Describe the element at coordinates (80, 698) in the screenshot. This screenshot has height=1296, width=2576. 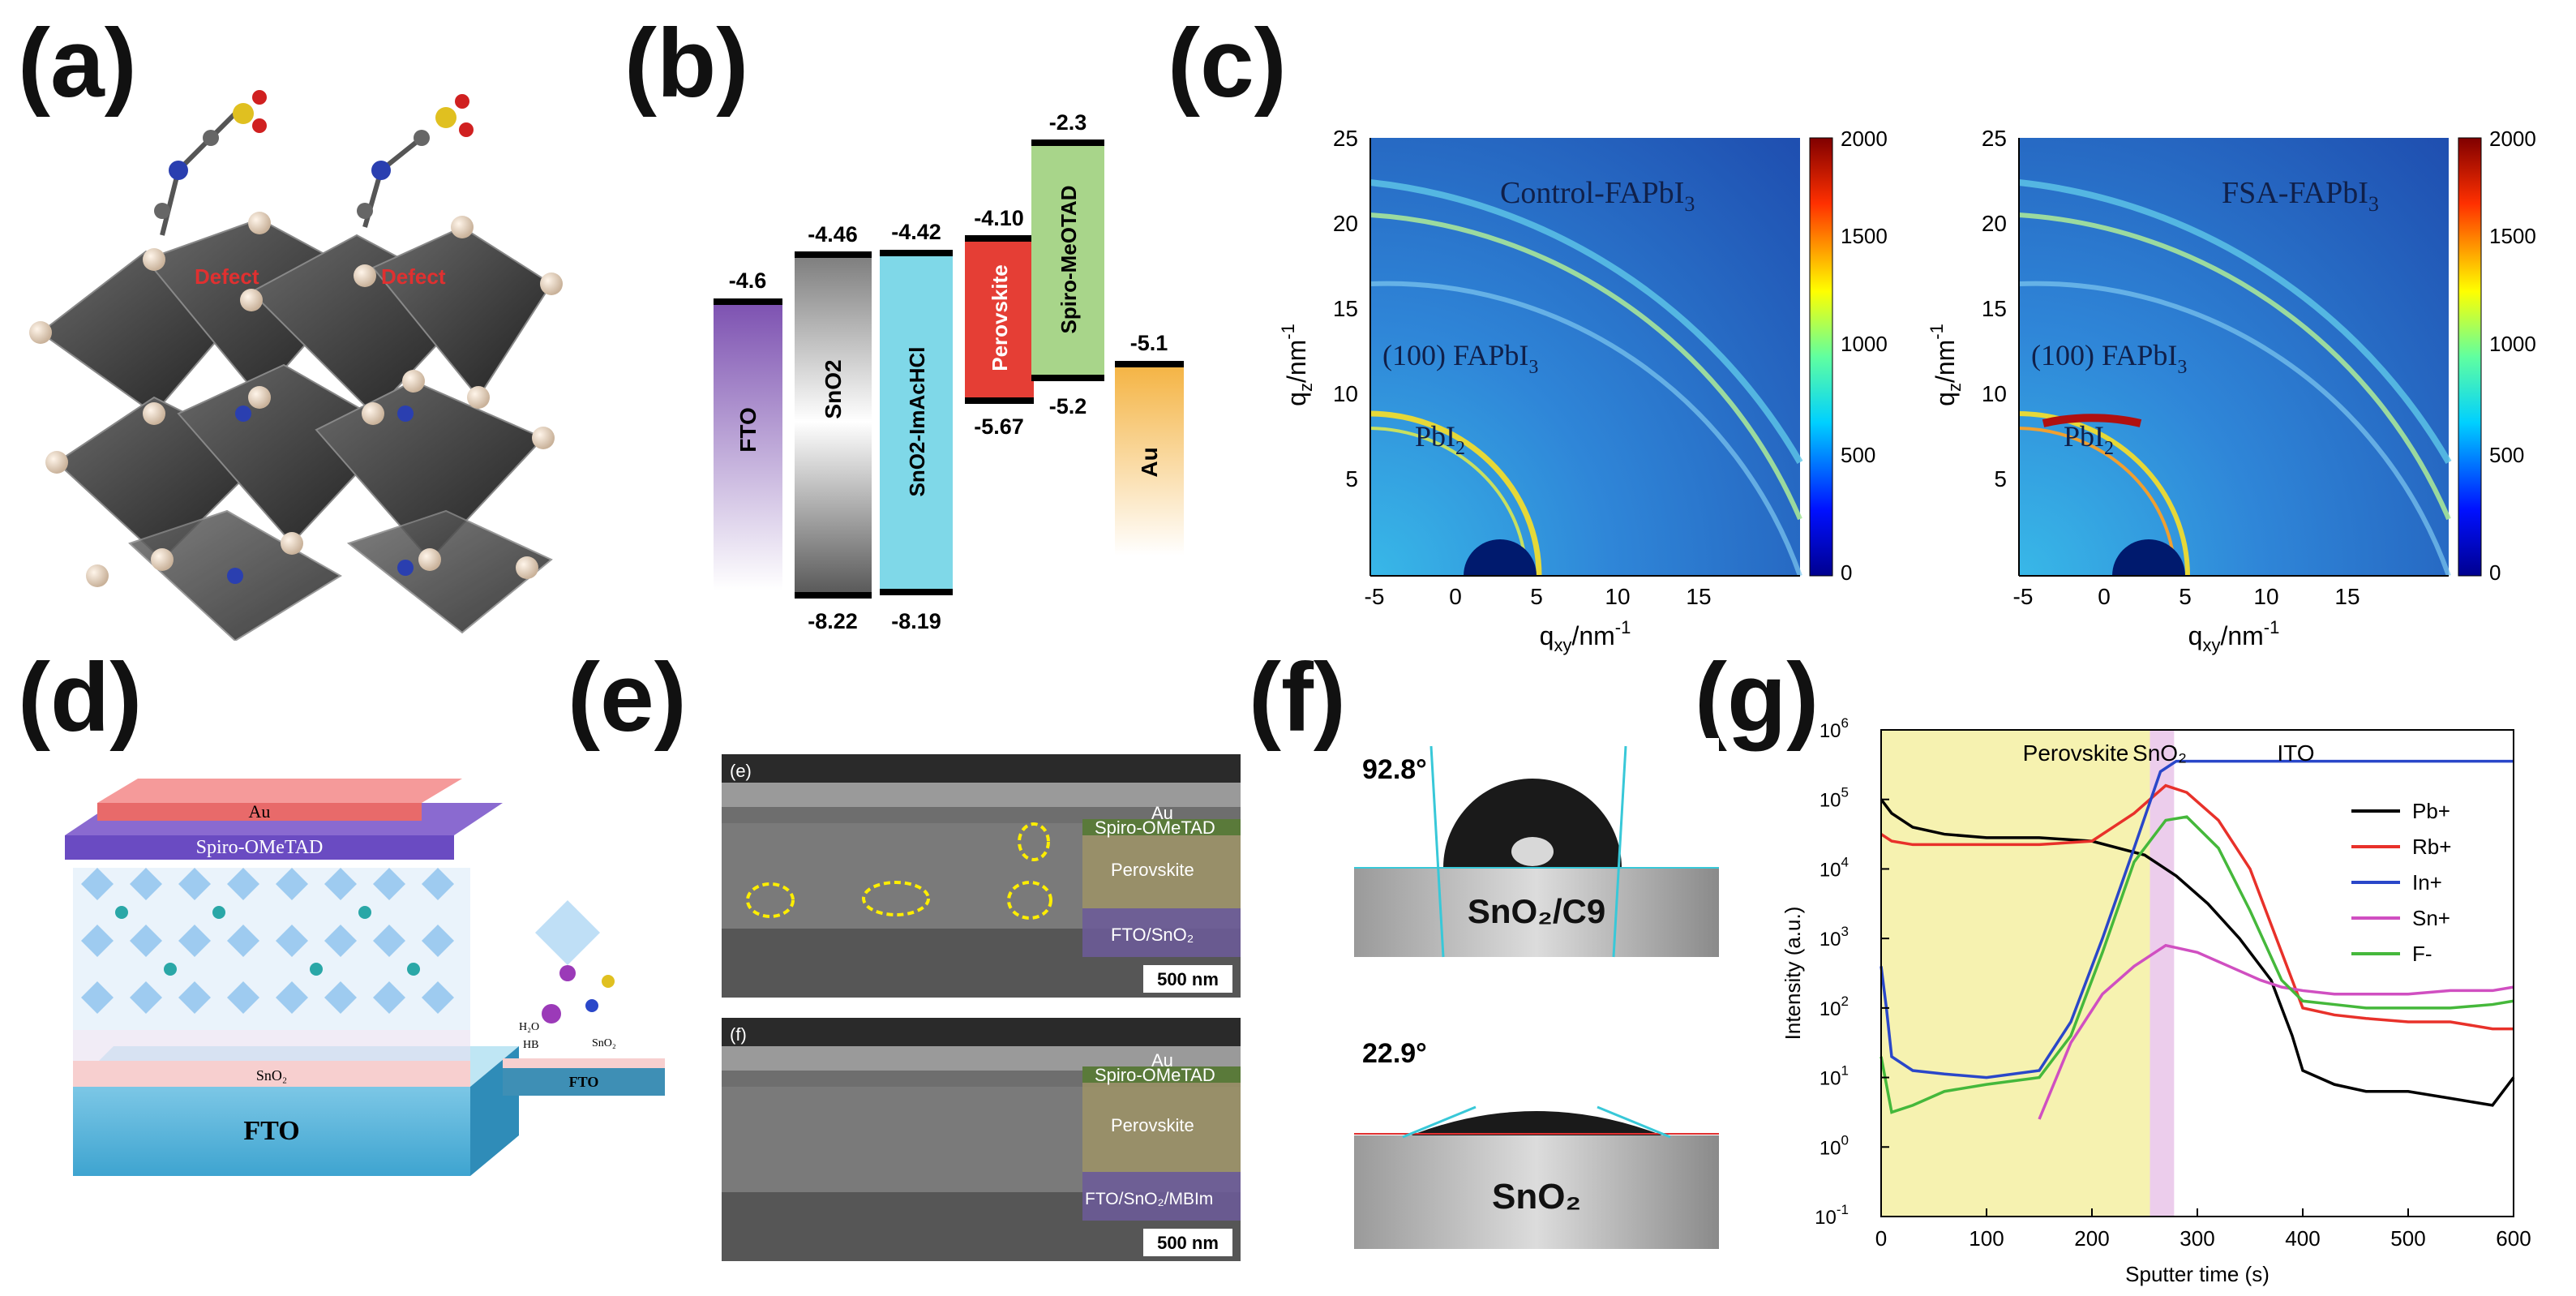
I see `panel-label-d: (d)` at that location.